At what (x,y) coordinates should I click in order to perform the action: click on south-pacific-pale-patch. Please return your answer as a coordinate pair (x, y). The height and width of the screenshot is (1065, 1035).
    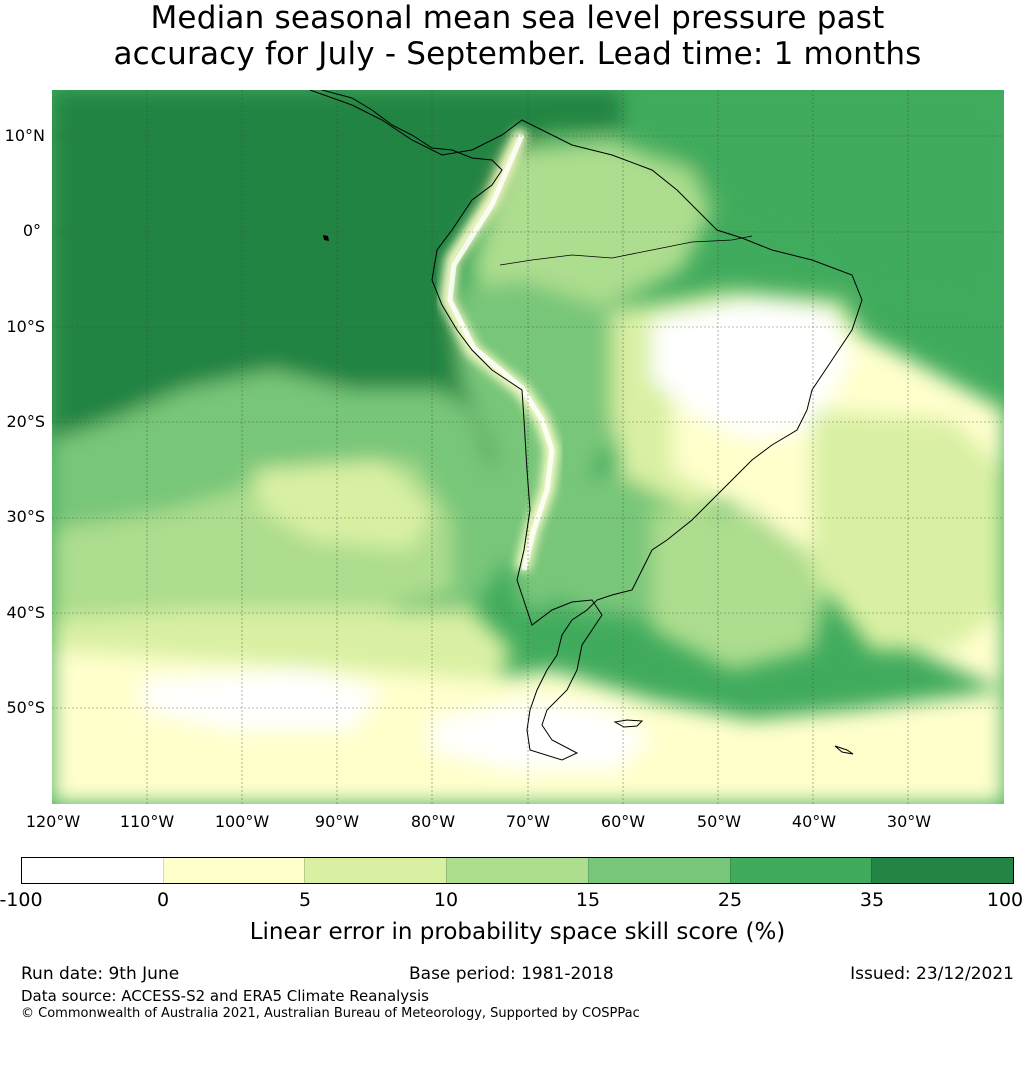
    Looking at the image, I should click on (342, 505).